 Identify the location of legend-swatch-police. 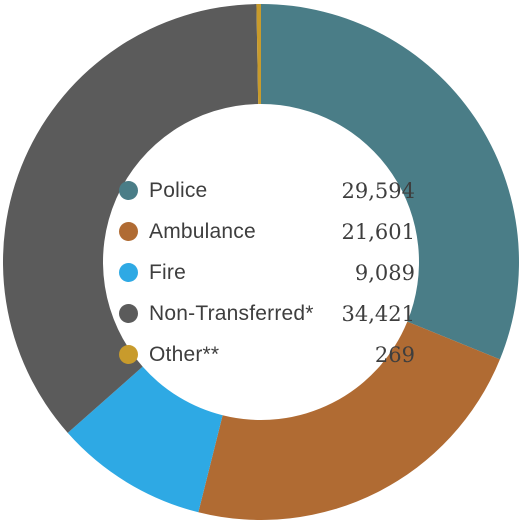
(128, 190).